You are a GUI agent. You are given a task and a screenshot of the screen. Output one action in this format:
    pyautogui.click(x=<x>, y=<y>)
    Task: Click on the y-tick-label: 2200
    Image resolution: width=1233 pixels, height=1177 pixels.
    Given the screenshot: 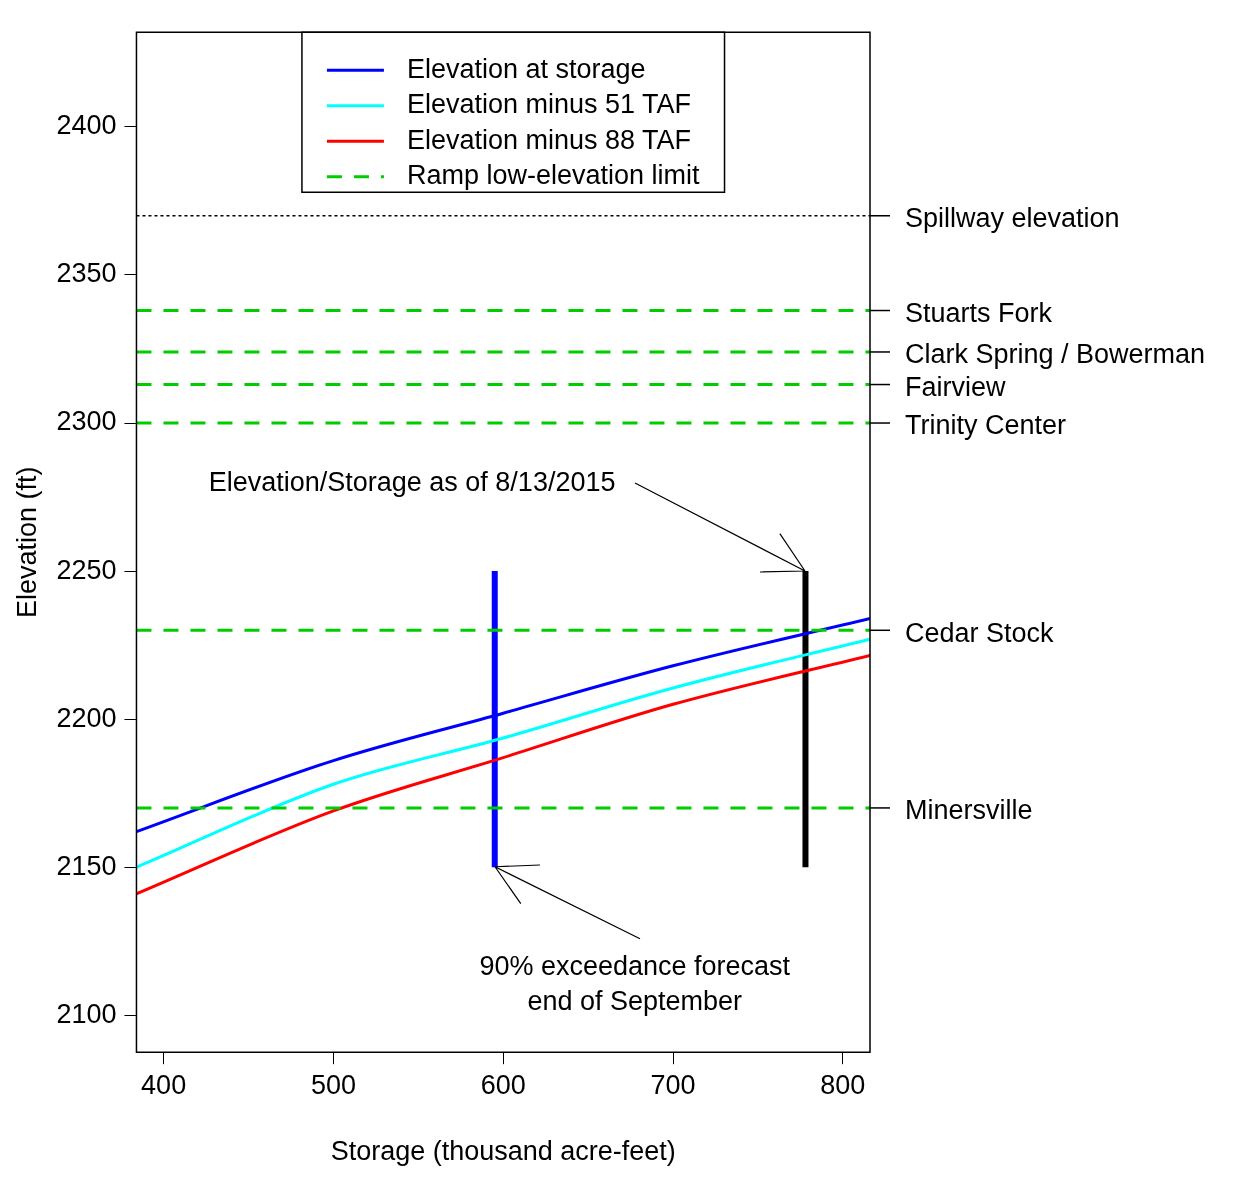 What is the action you would take?
    pyautogui.click(x=86, y=717)
    